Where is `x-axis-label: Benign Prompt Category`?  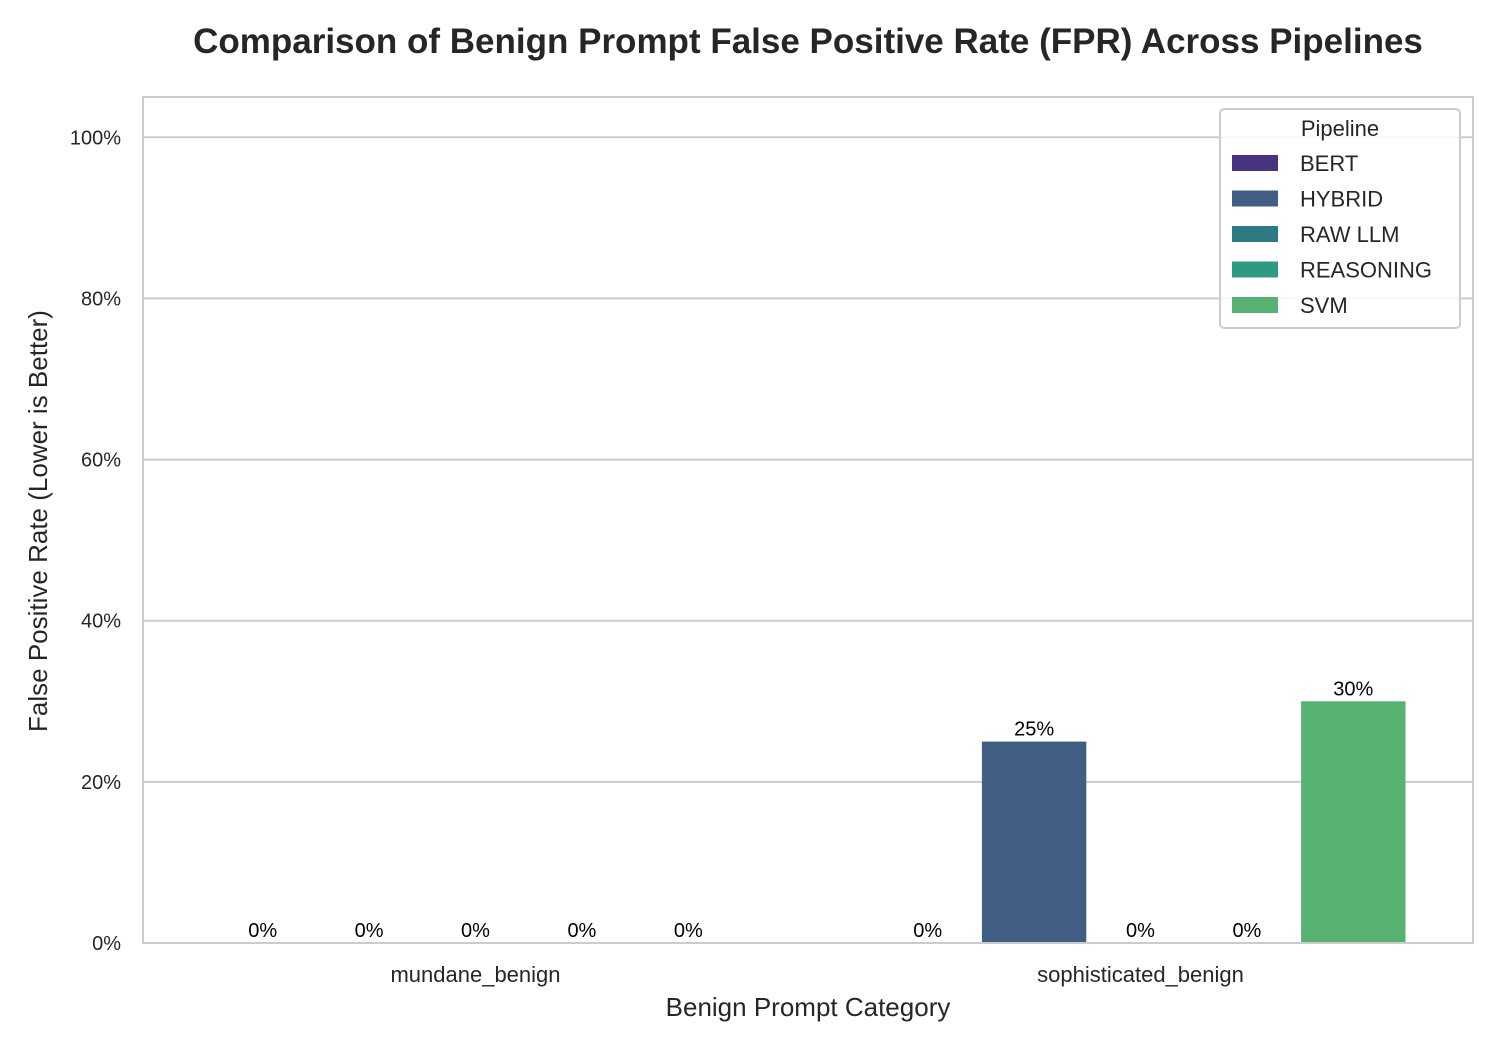 x-axis-label: Benign Prompt Category is located at coordinates (808, 1007).